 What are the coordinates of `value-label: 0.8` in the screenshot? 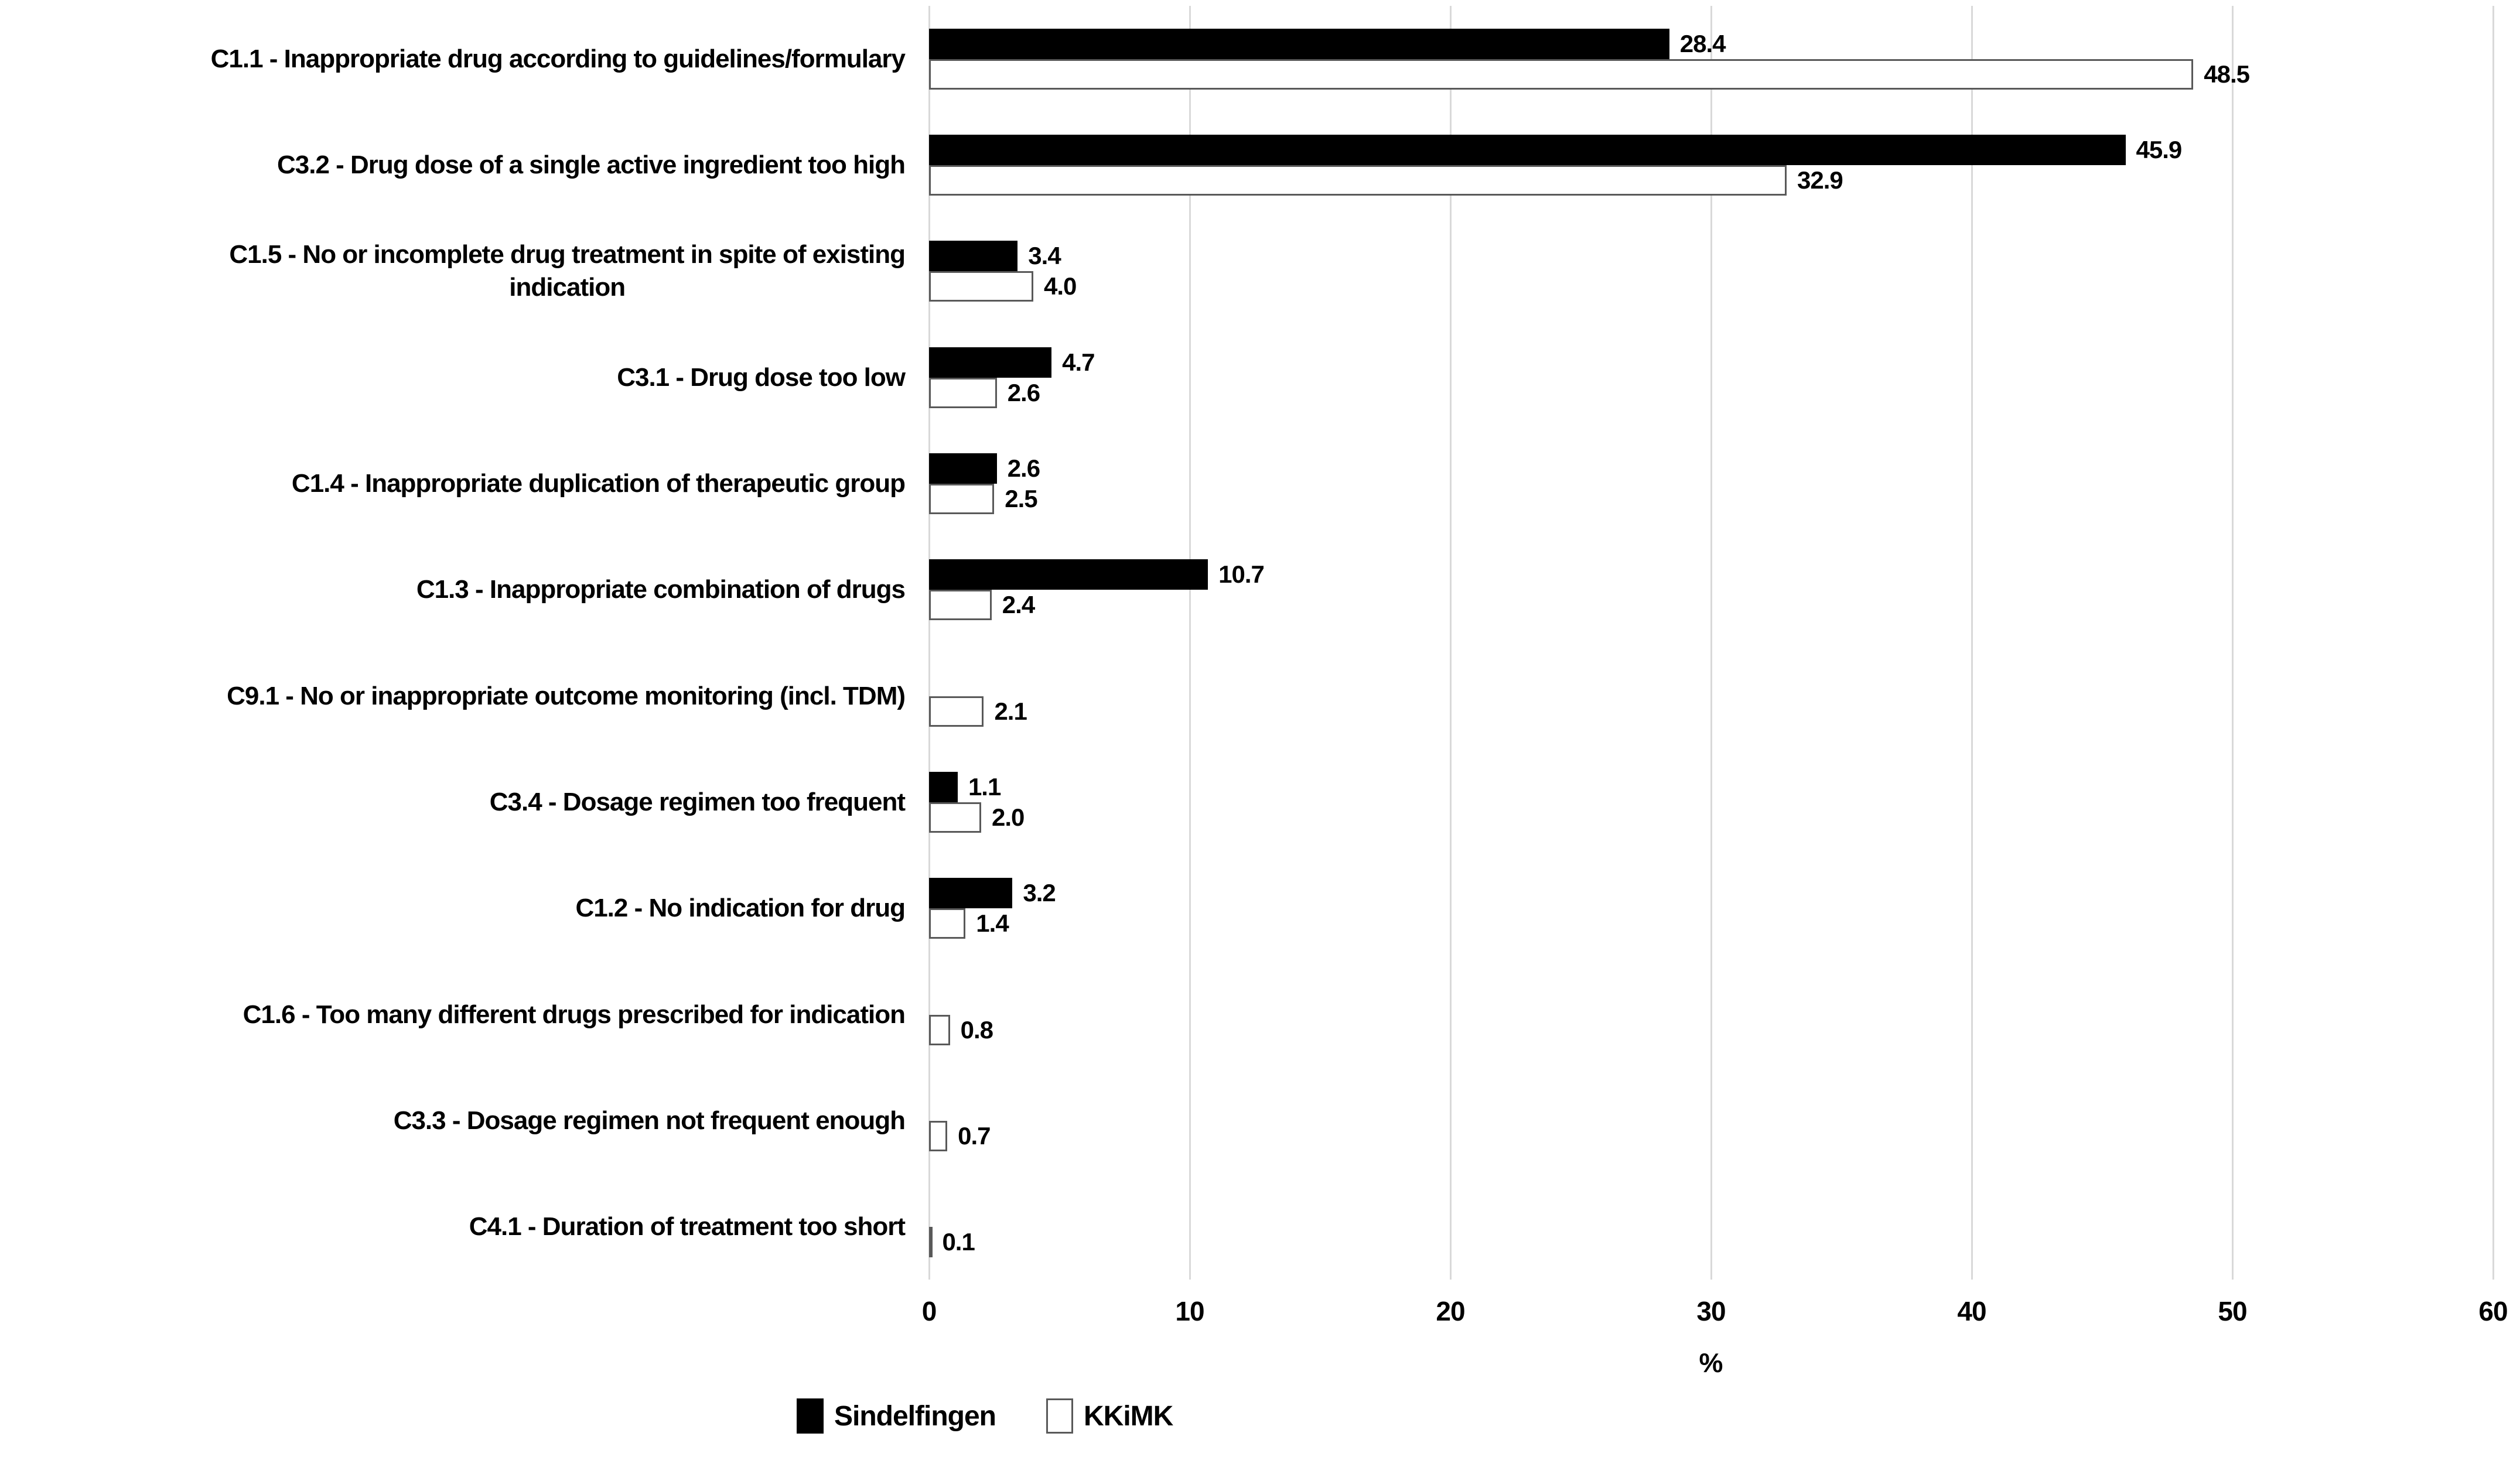 It's located at (976, 1029).